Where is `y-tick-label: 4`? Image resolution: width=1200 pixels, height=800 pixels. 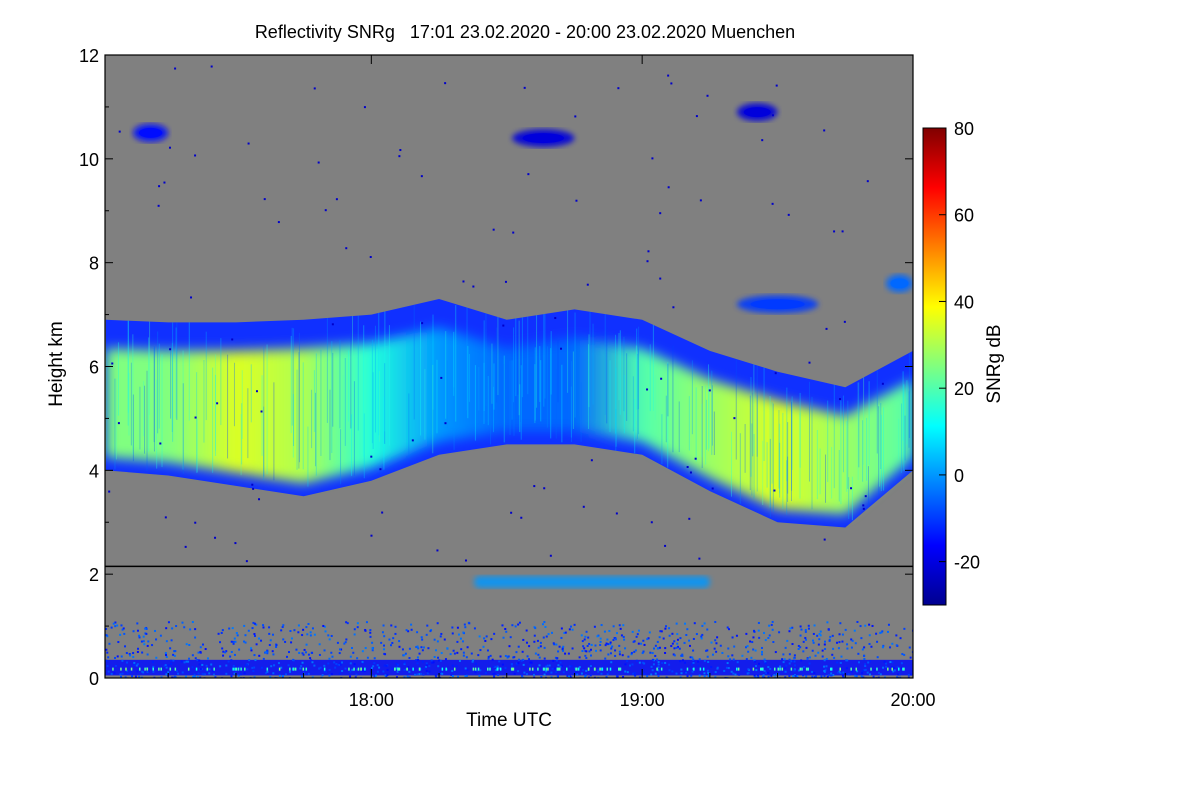
y-tick-label: 4 is located at coordinates (94, 471).